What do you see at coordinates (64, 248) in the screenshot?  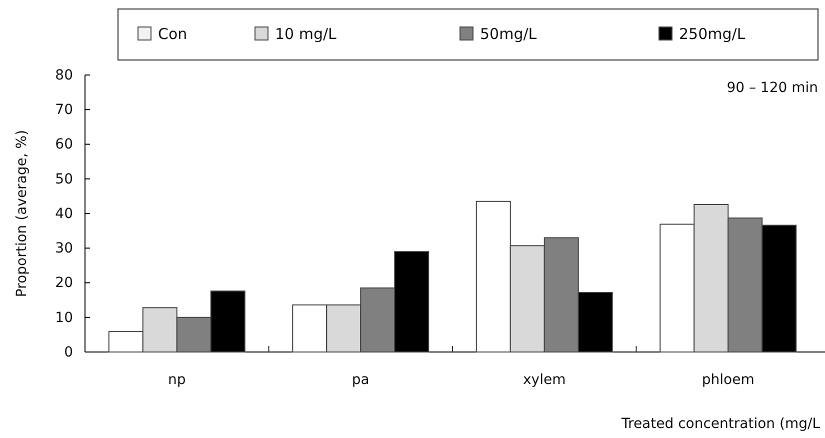 I see `y-tick-label: 30` at bounding box center [64, 248].